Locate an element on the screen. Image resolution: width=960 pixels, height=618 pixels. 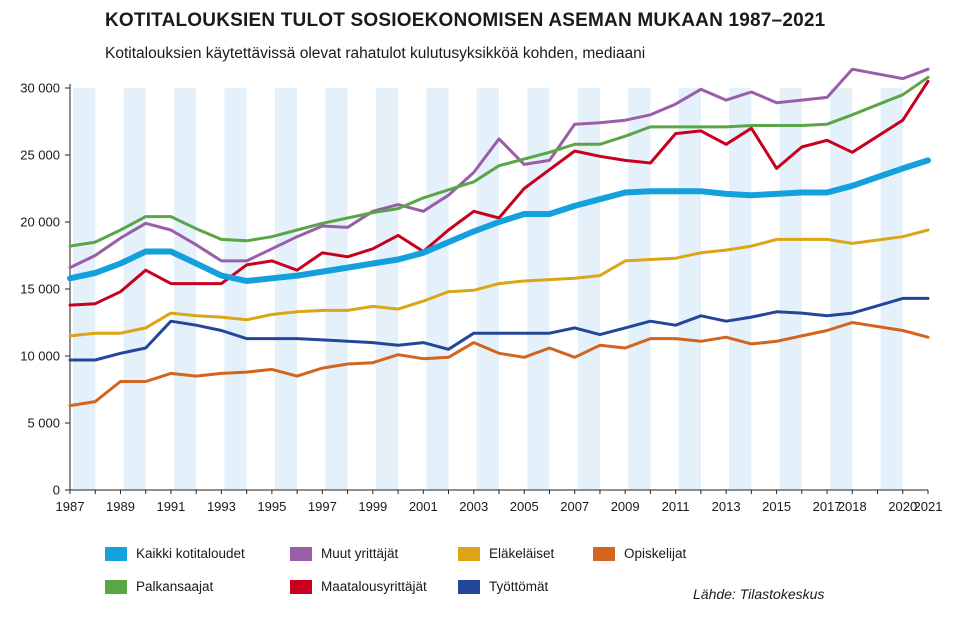
source-note: Lähde: Tilastokeskus is located at coordinates (759, 594).